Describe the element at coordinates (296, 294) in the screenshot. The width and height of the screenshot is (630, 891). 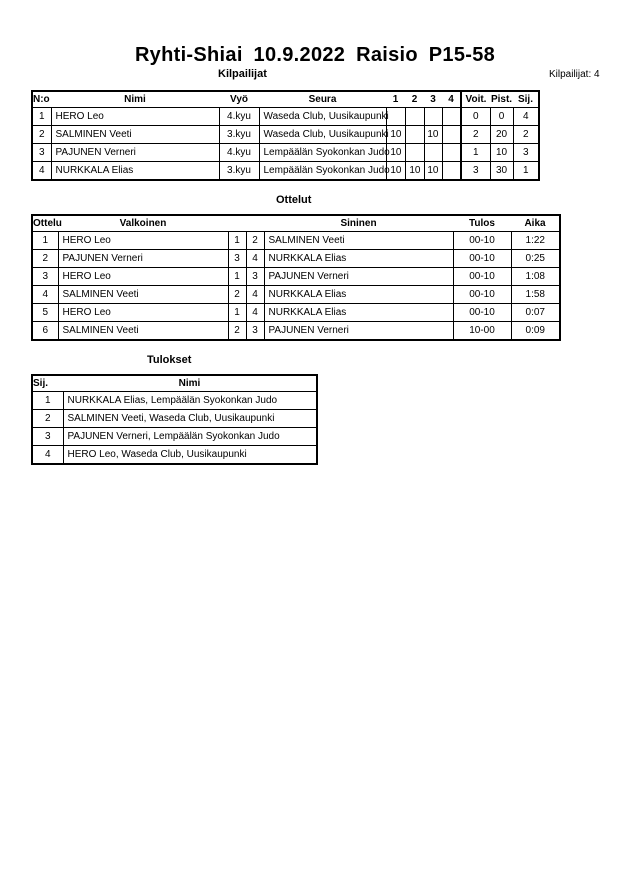
I see `table-row: 4 SALMINEN Veeti 2 4 NURKKALA Elias 00-10 1:58` at that location.